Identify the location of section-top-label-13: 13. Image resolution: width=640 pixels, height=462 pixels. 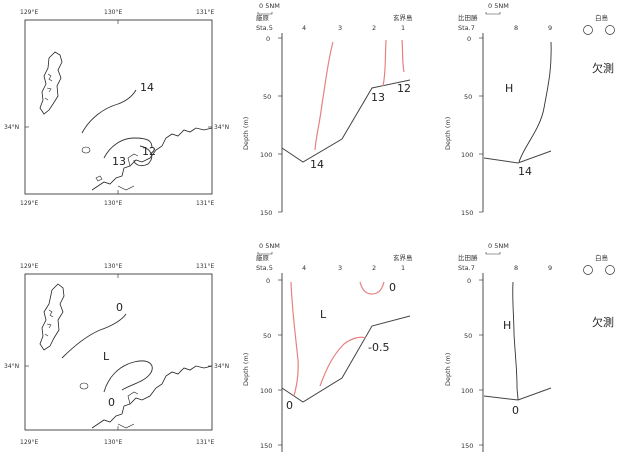
(378, 97).